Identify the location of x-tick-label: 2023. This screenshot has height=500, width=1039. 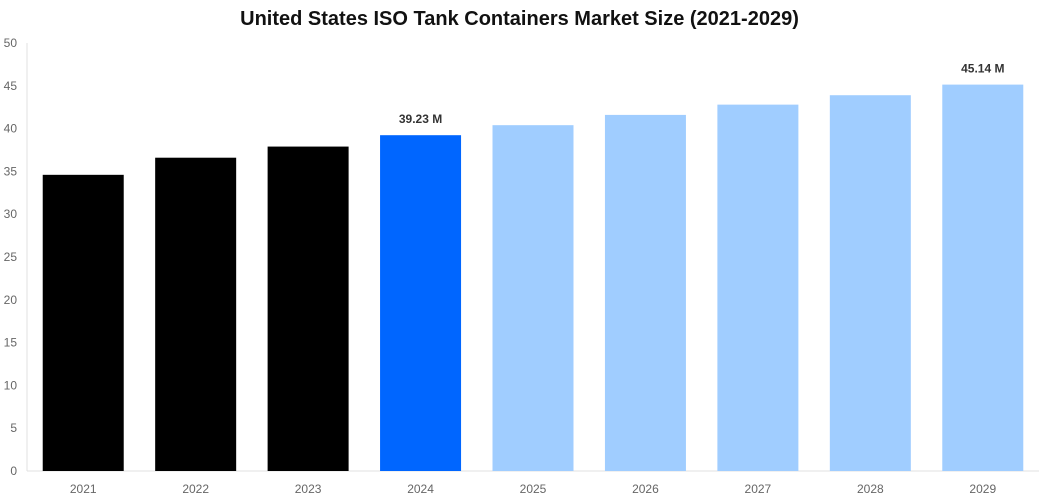
(308, 489).